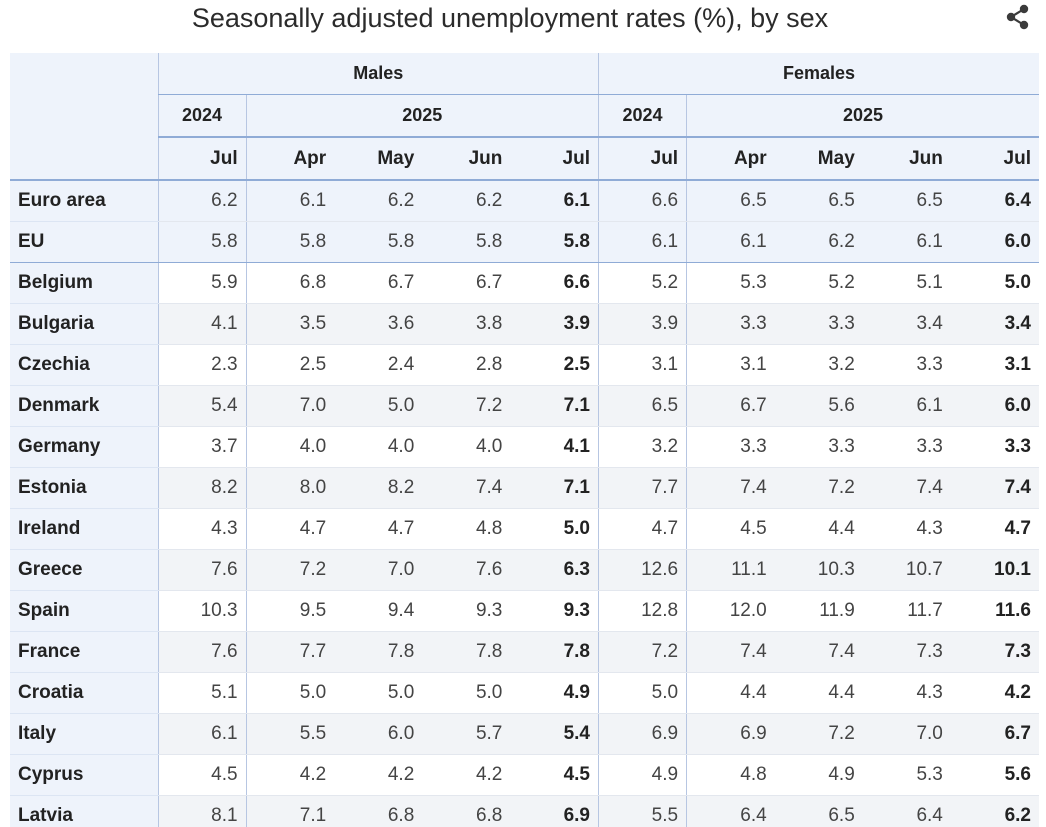 Image resolution: width=1046 pixels, height=827 pixels. Describe the element at coordinates (466, 447) in the screenshot. I see `table-cell: 4.0` at that location.